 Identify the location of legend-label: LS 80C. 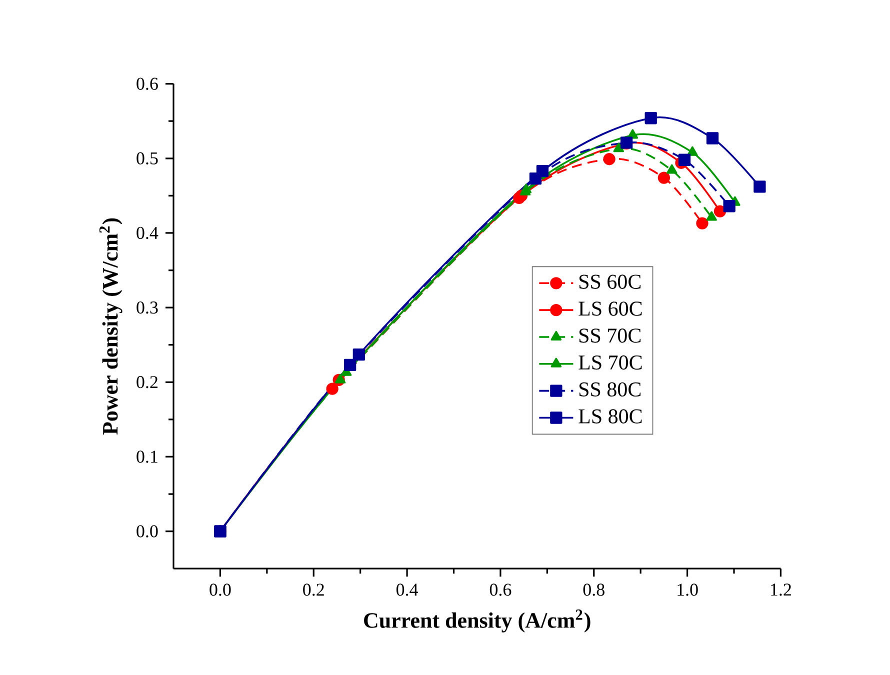
(610, 416).